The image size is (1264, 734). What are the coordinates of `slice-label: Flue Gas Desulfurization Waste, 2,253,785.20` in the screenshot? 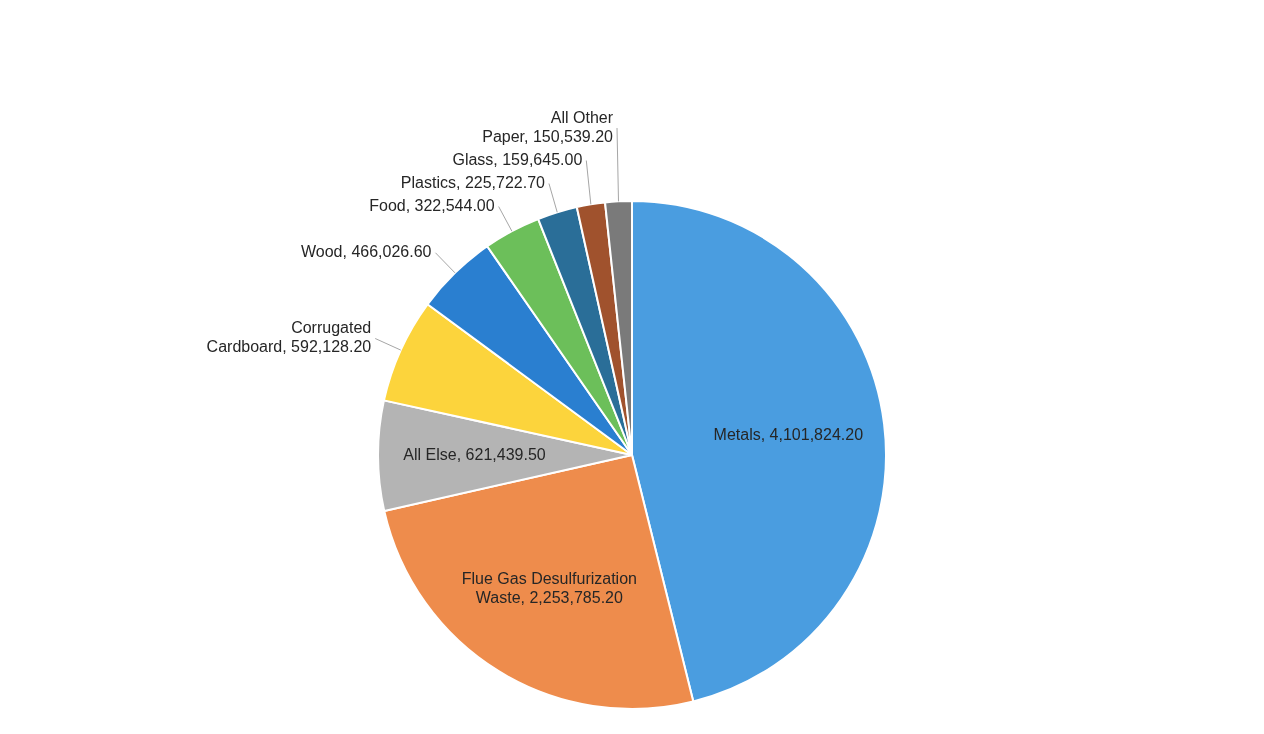 It's located at (549, 587).